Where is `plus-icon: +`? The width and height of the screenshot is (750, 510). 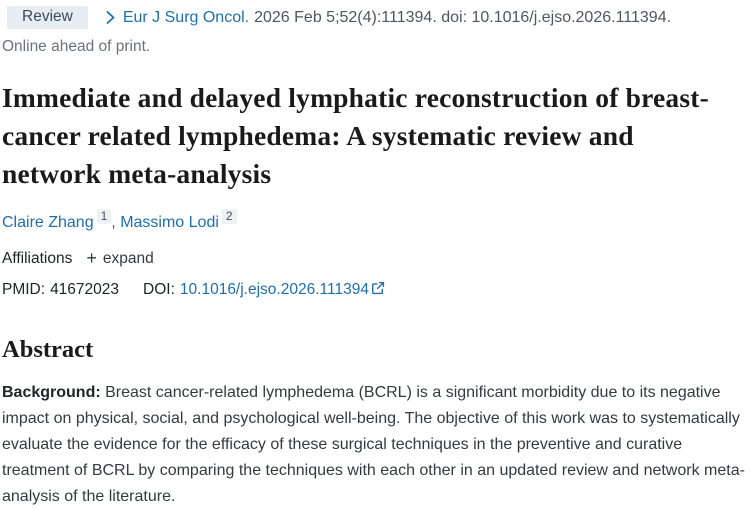 plus-icon: + is located at coordinates (91, 258).